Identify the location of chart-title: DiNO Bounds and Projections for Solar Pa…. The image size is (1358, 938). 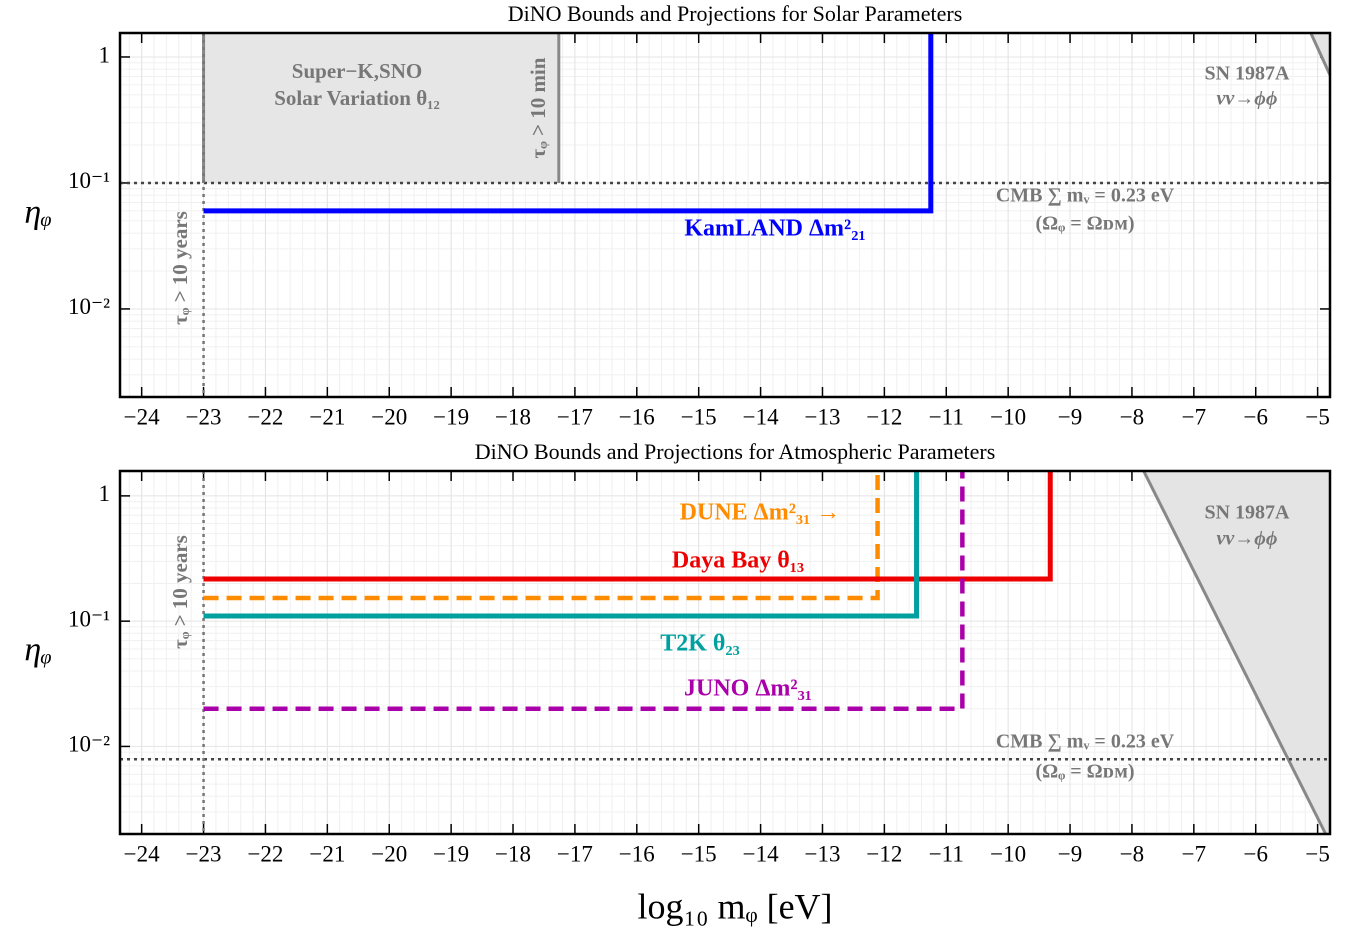
(735, 13).